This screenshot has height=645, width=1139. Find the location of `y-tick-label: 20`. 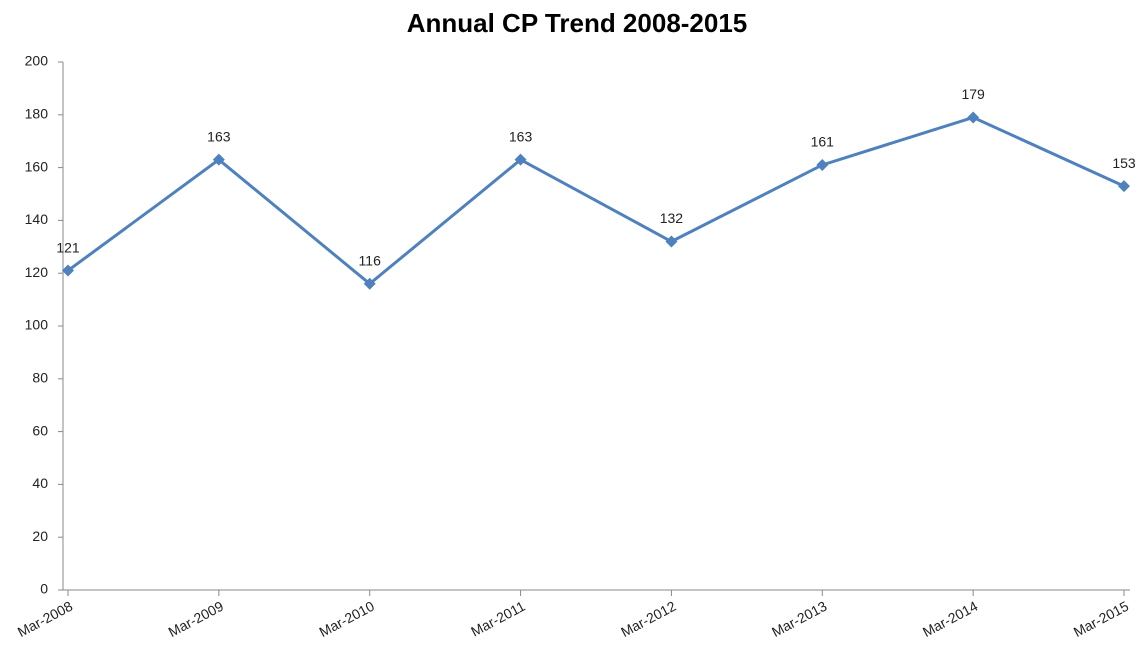

y-tick-label: 20 is located at coordinates (40, 536).